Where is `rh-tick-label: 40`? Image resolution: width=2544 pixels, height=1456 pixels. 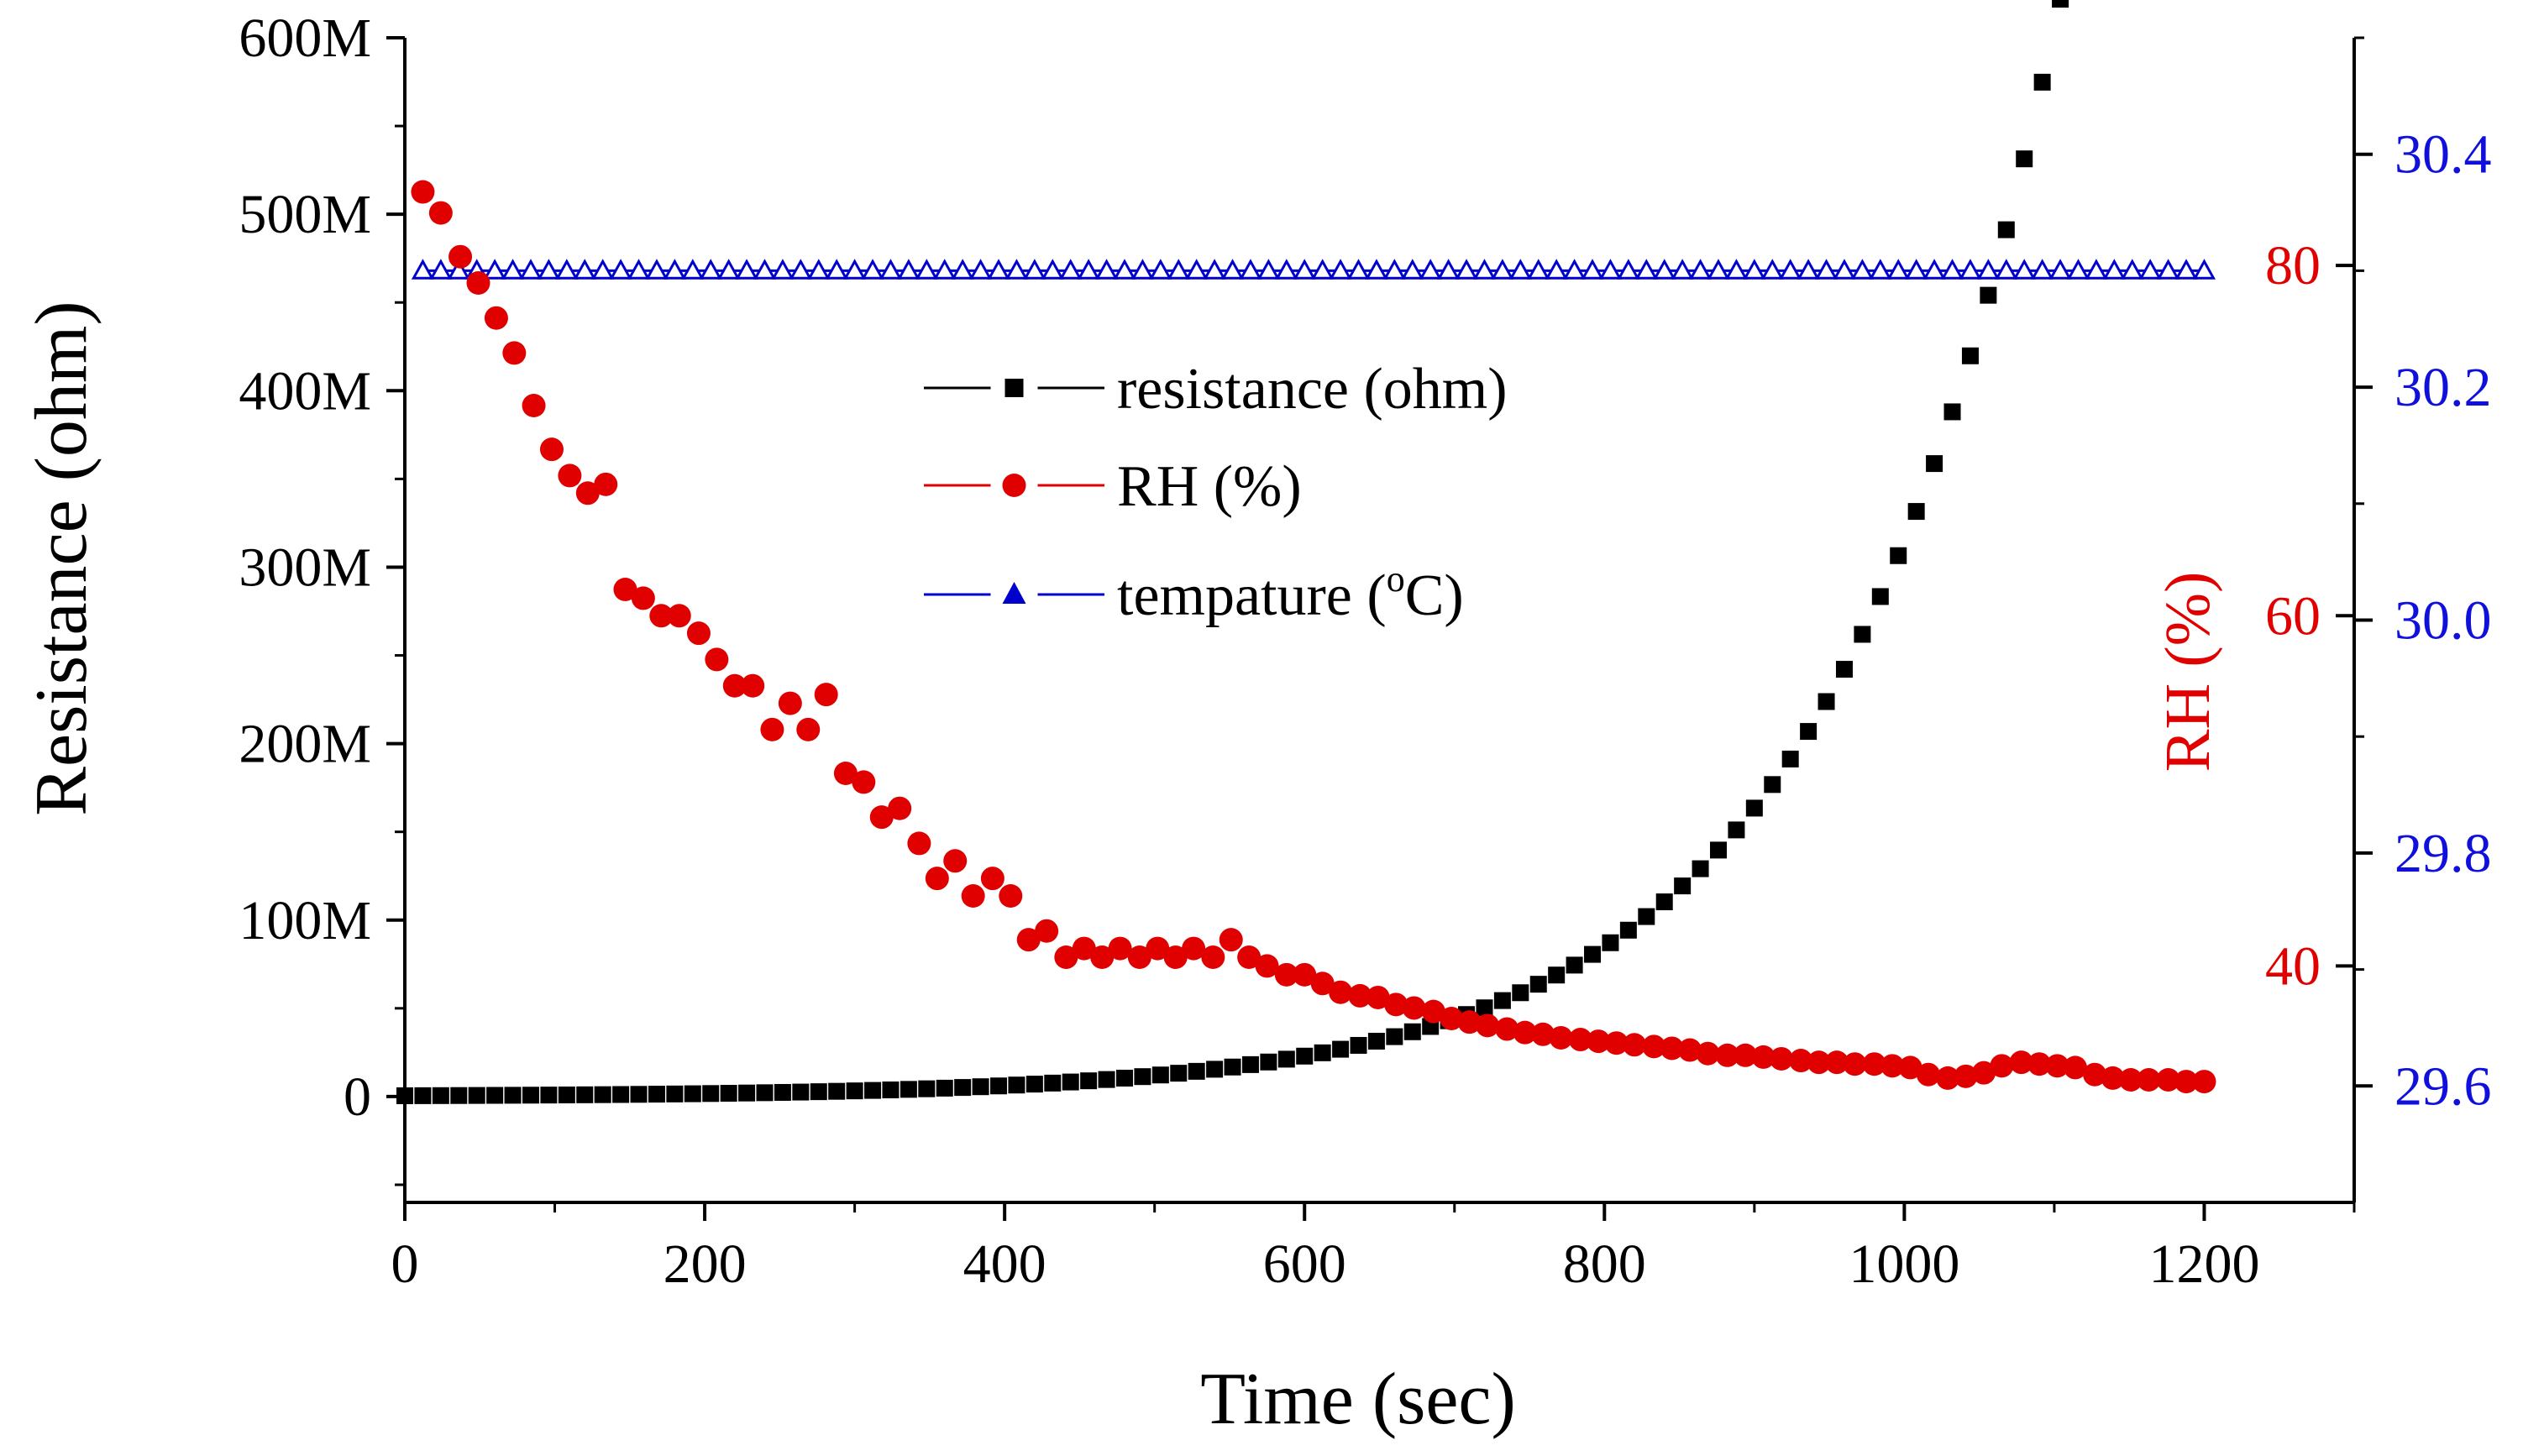
rh-tick-label: 40 is located at coordinates (2293, 966).